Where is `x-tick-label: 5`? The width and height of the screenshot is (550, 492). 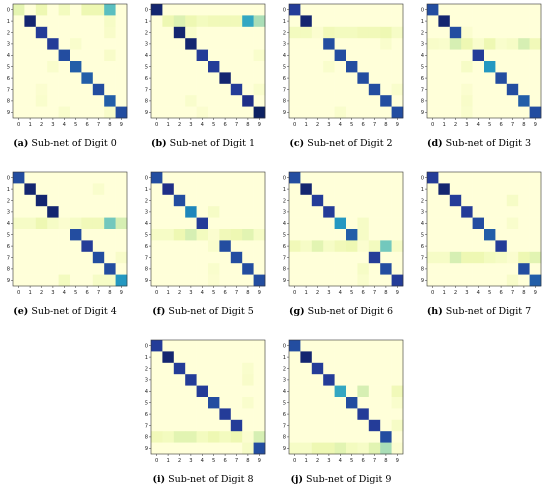 x-tick-label: 5 is located at coordinates (213, 461).